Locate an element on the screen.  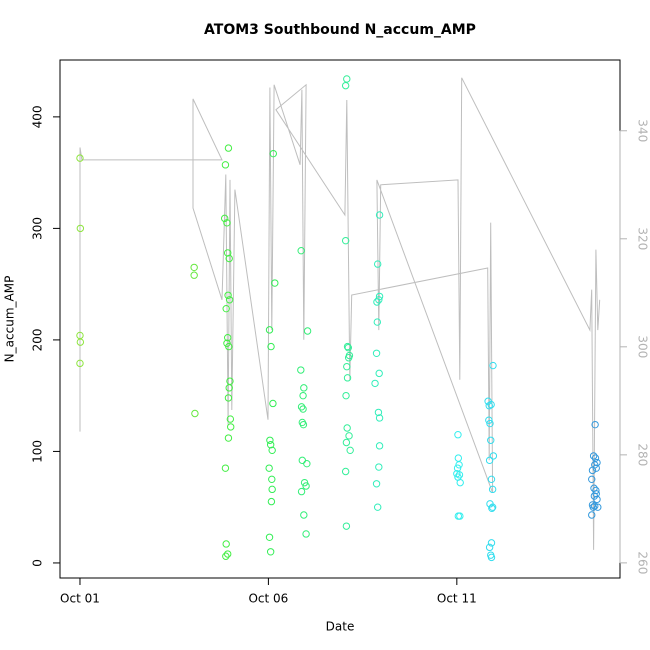
x-axis-label: Date is located at coordinates (340, 627).